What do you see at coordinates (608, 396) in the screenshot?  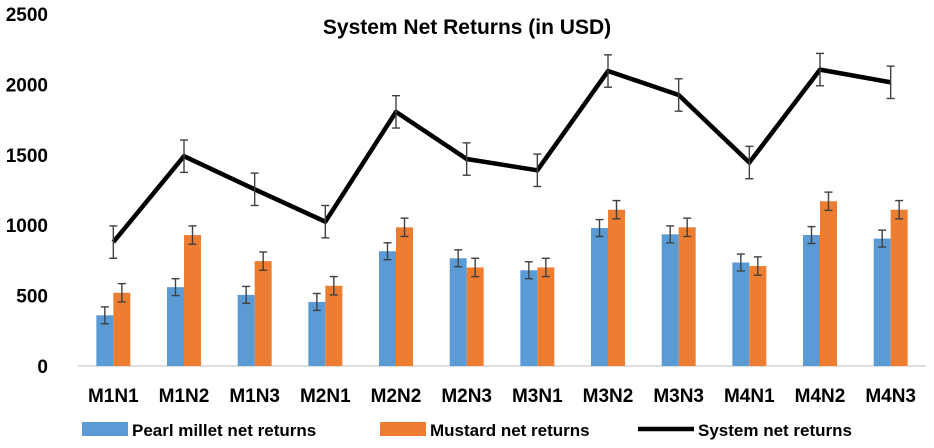 I see `x-tick-label: M3N2` at bounding box center [608, 396].